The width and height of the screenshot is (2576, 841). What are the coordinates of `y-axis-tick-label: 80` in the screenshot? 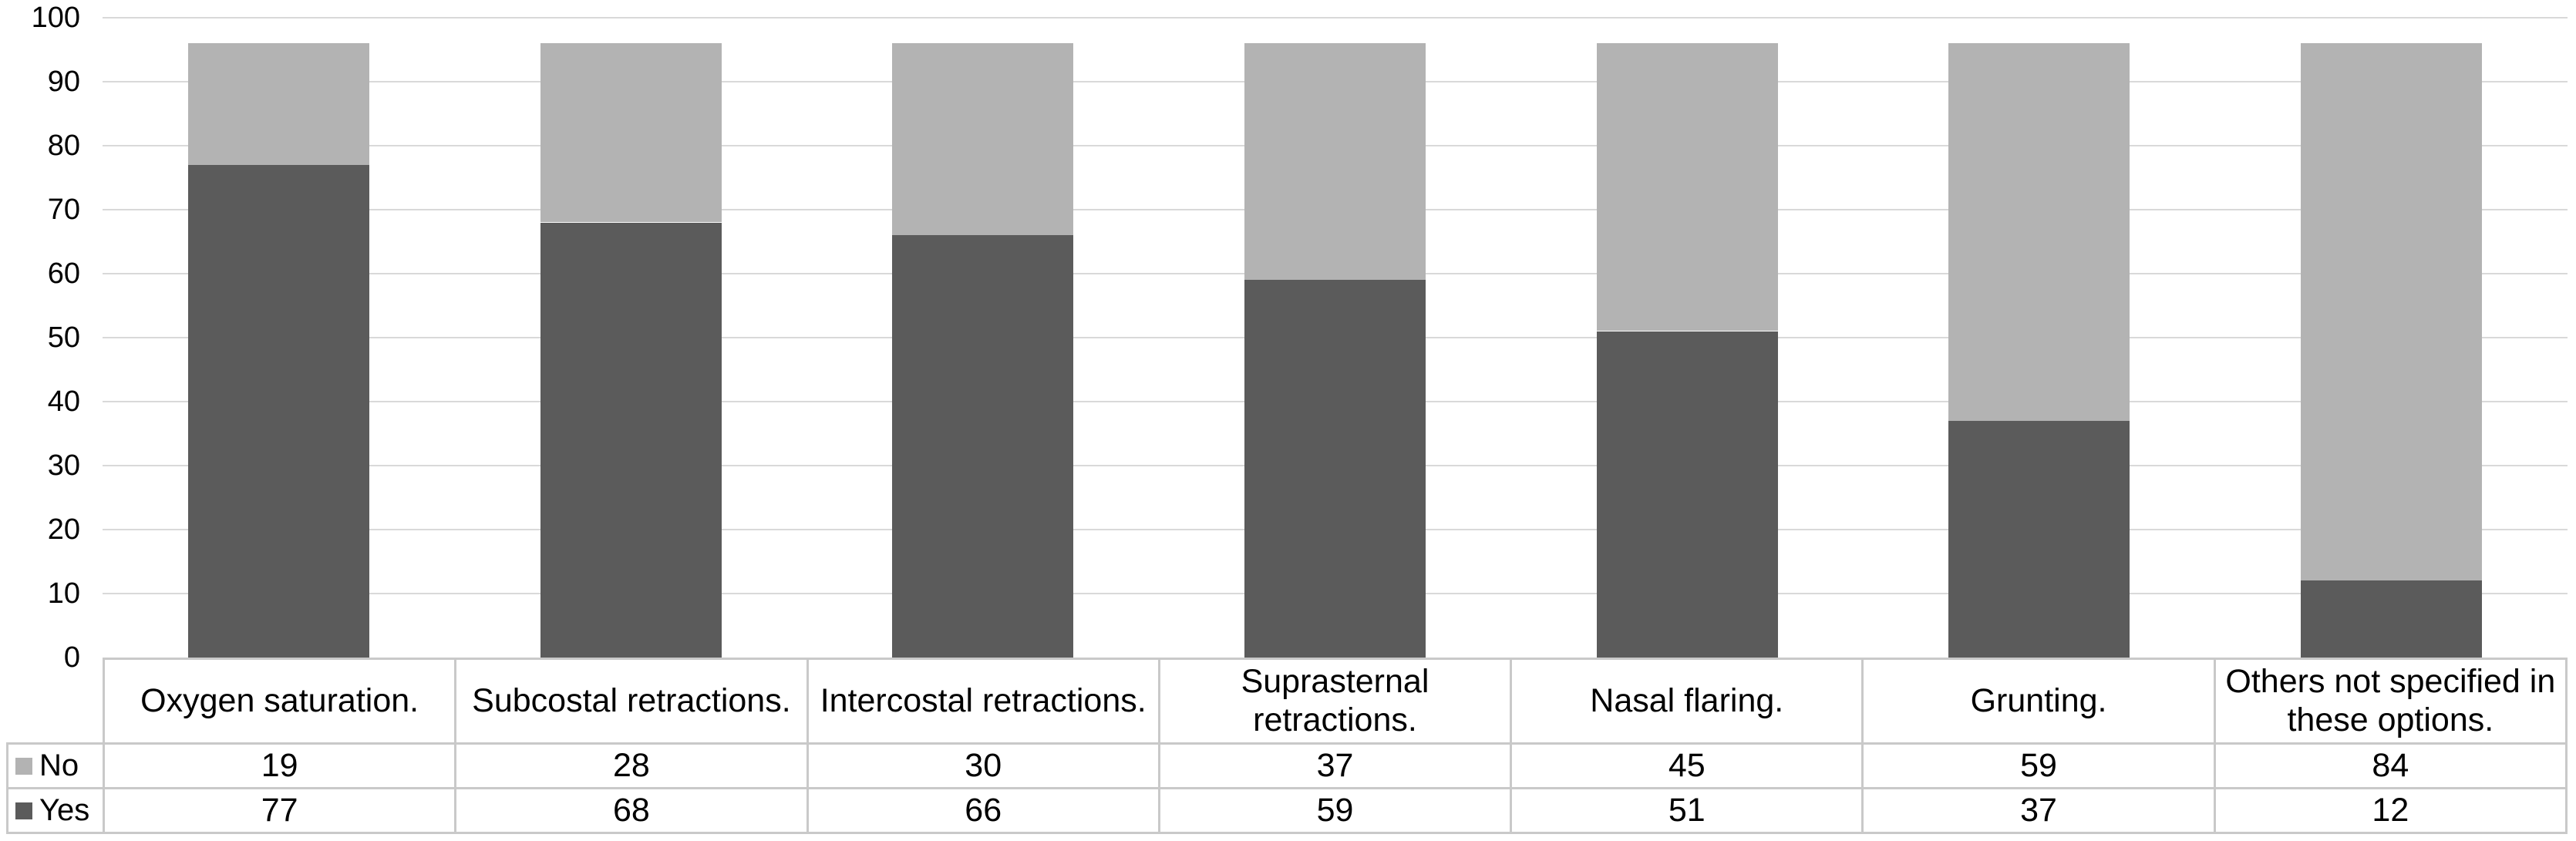 It's located at (64, 146).